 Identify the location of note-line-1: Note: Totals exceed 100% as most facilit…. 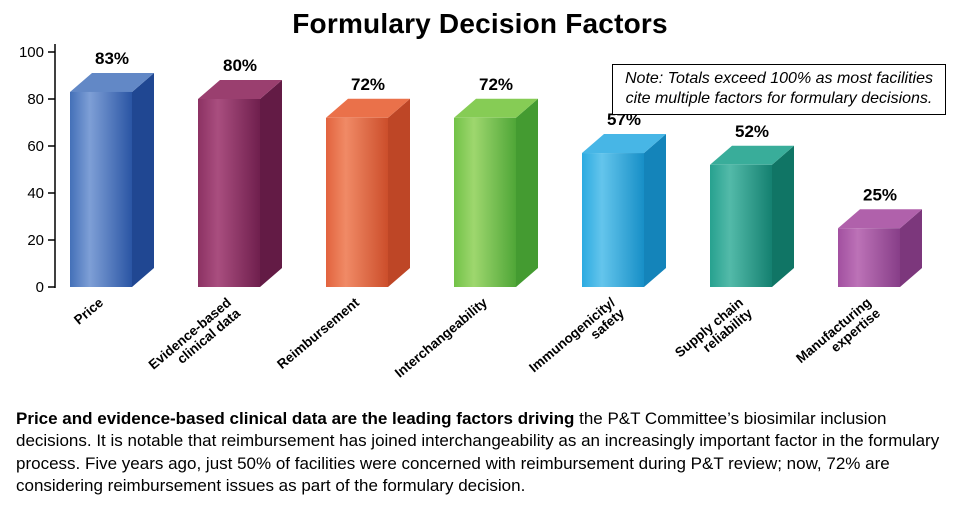
(778, 78).